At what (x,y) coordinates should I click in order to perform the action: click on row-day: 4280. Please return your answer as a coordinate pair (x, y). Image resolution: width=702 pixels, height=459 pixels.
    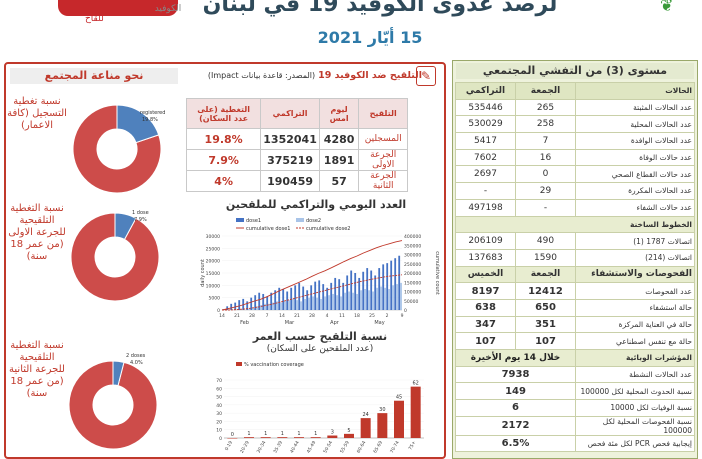
    Looking at the image, I should click on (339, 139).